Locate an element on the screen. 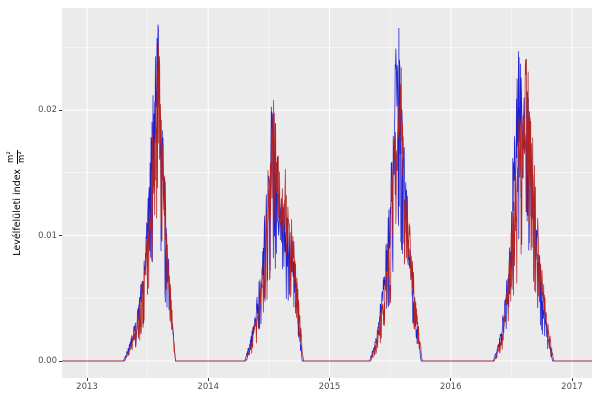 The width and height of the screenshot is (600, 400). y-axis-unit-numerator: m² is located at coordinates (11, 157).